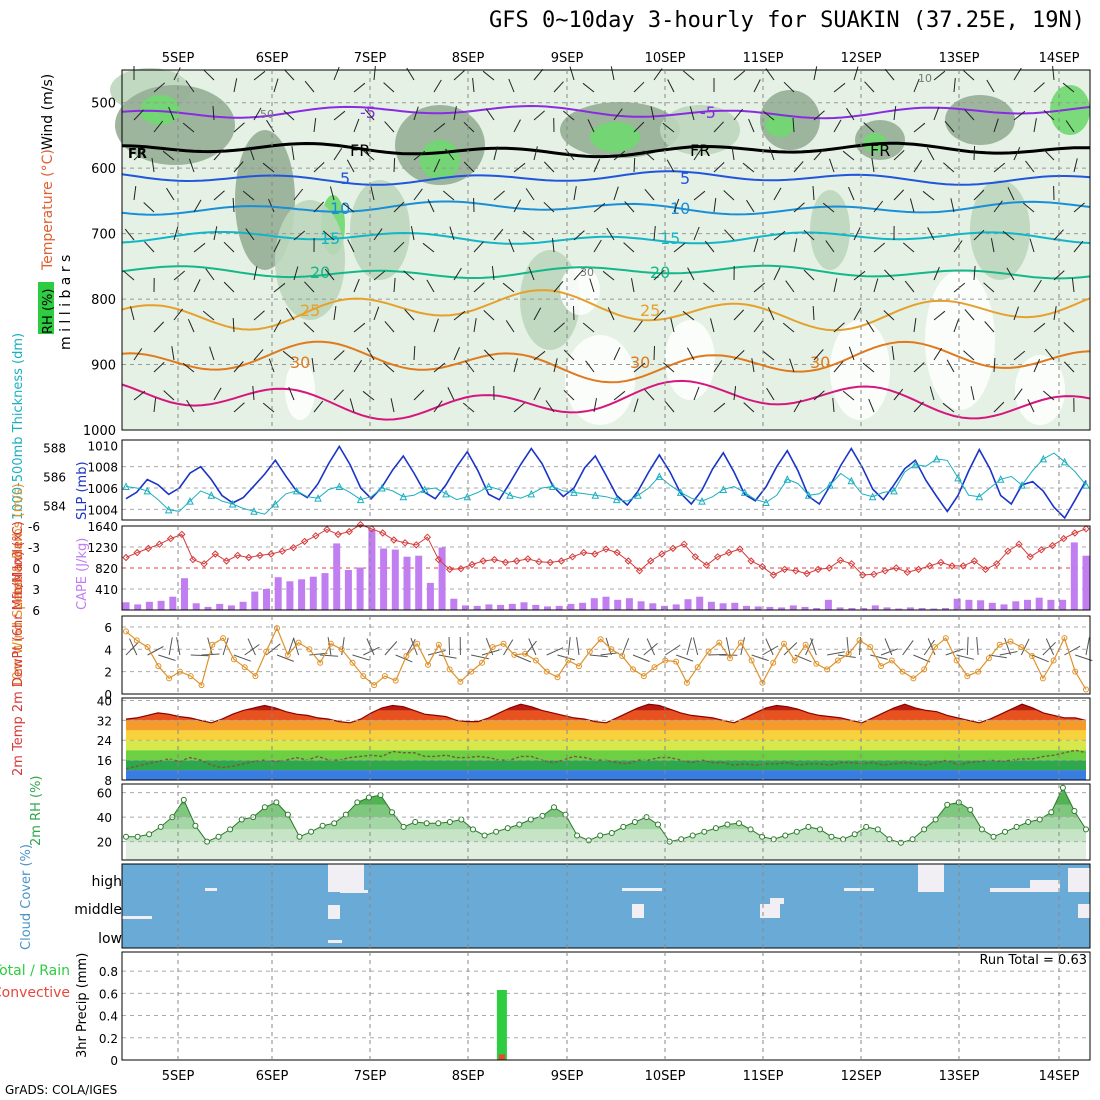 The image size is (1100, 1100). Describe the element at coordinates (606, 272) in the screenshot. I see `isotherm-line` at that location.